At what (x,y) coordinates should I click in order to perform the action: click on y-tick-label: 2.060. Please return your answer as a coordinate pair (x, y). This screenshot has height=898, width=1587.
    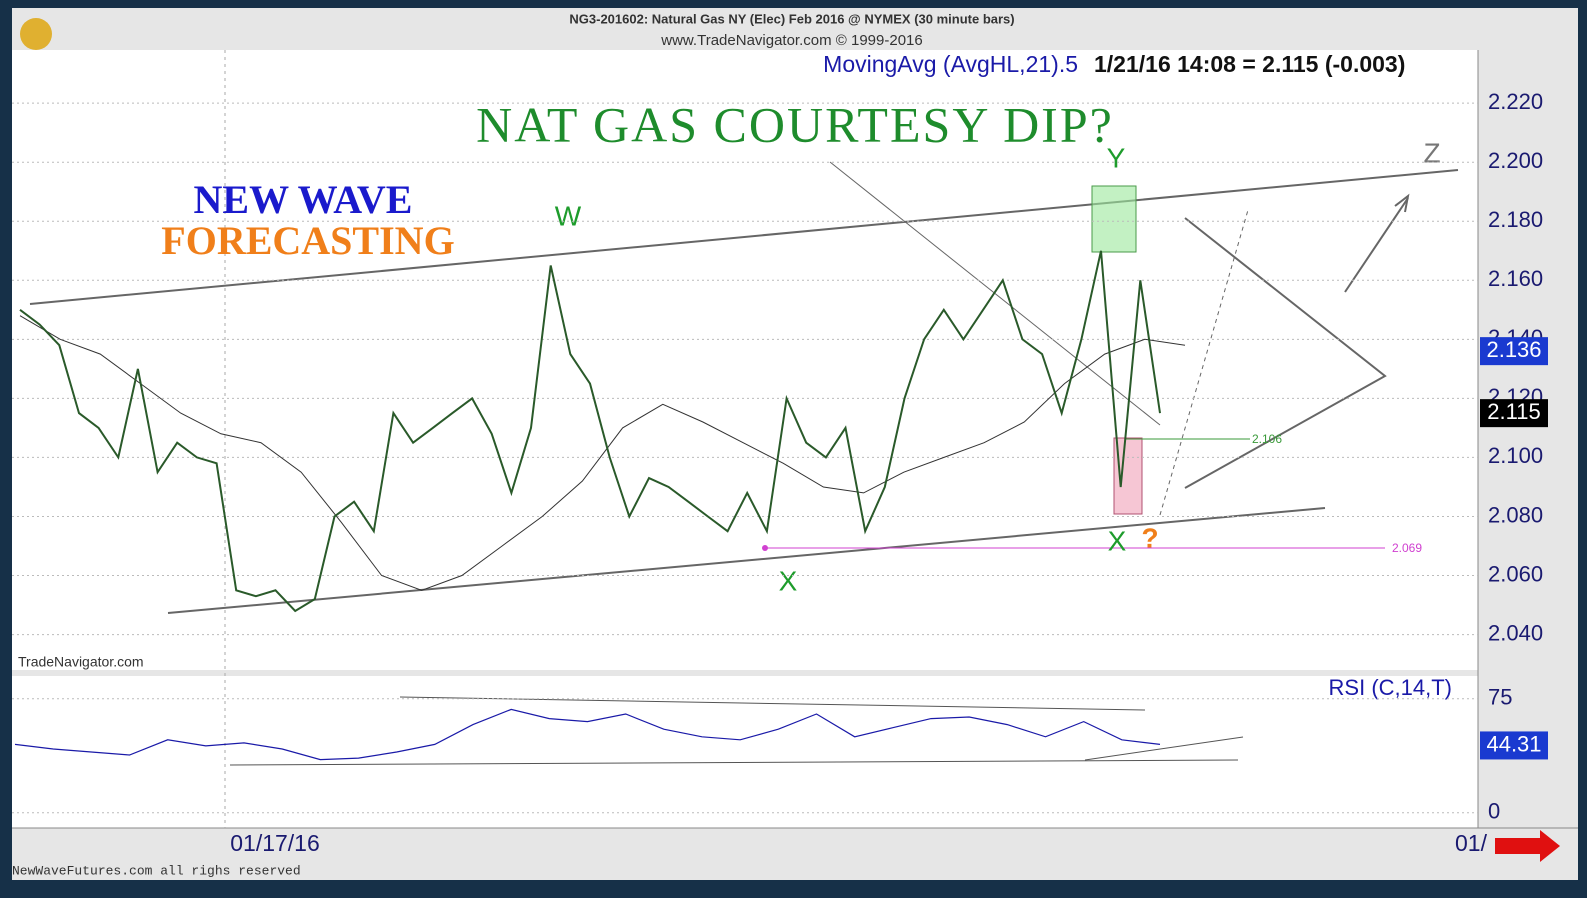
    Looking at the image, I should click on (1515, 573).